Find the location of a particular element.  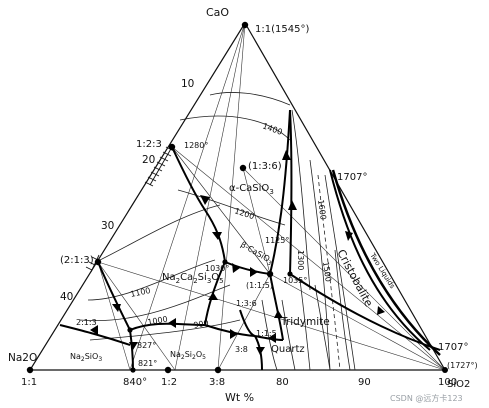

bottom-tick-1-1: 1:1 is located at coordinates (29, 382).